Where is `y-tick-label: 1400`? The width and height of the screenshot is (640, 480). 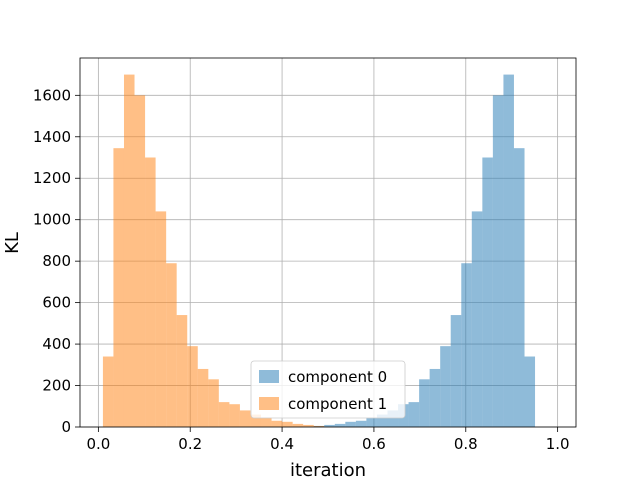 y-tick-label: 1400 is located at coordinates (52, 137).